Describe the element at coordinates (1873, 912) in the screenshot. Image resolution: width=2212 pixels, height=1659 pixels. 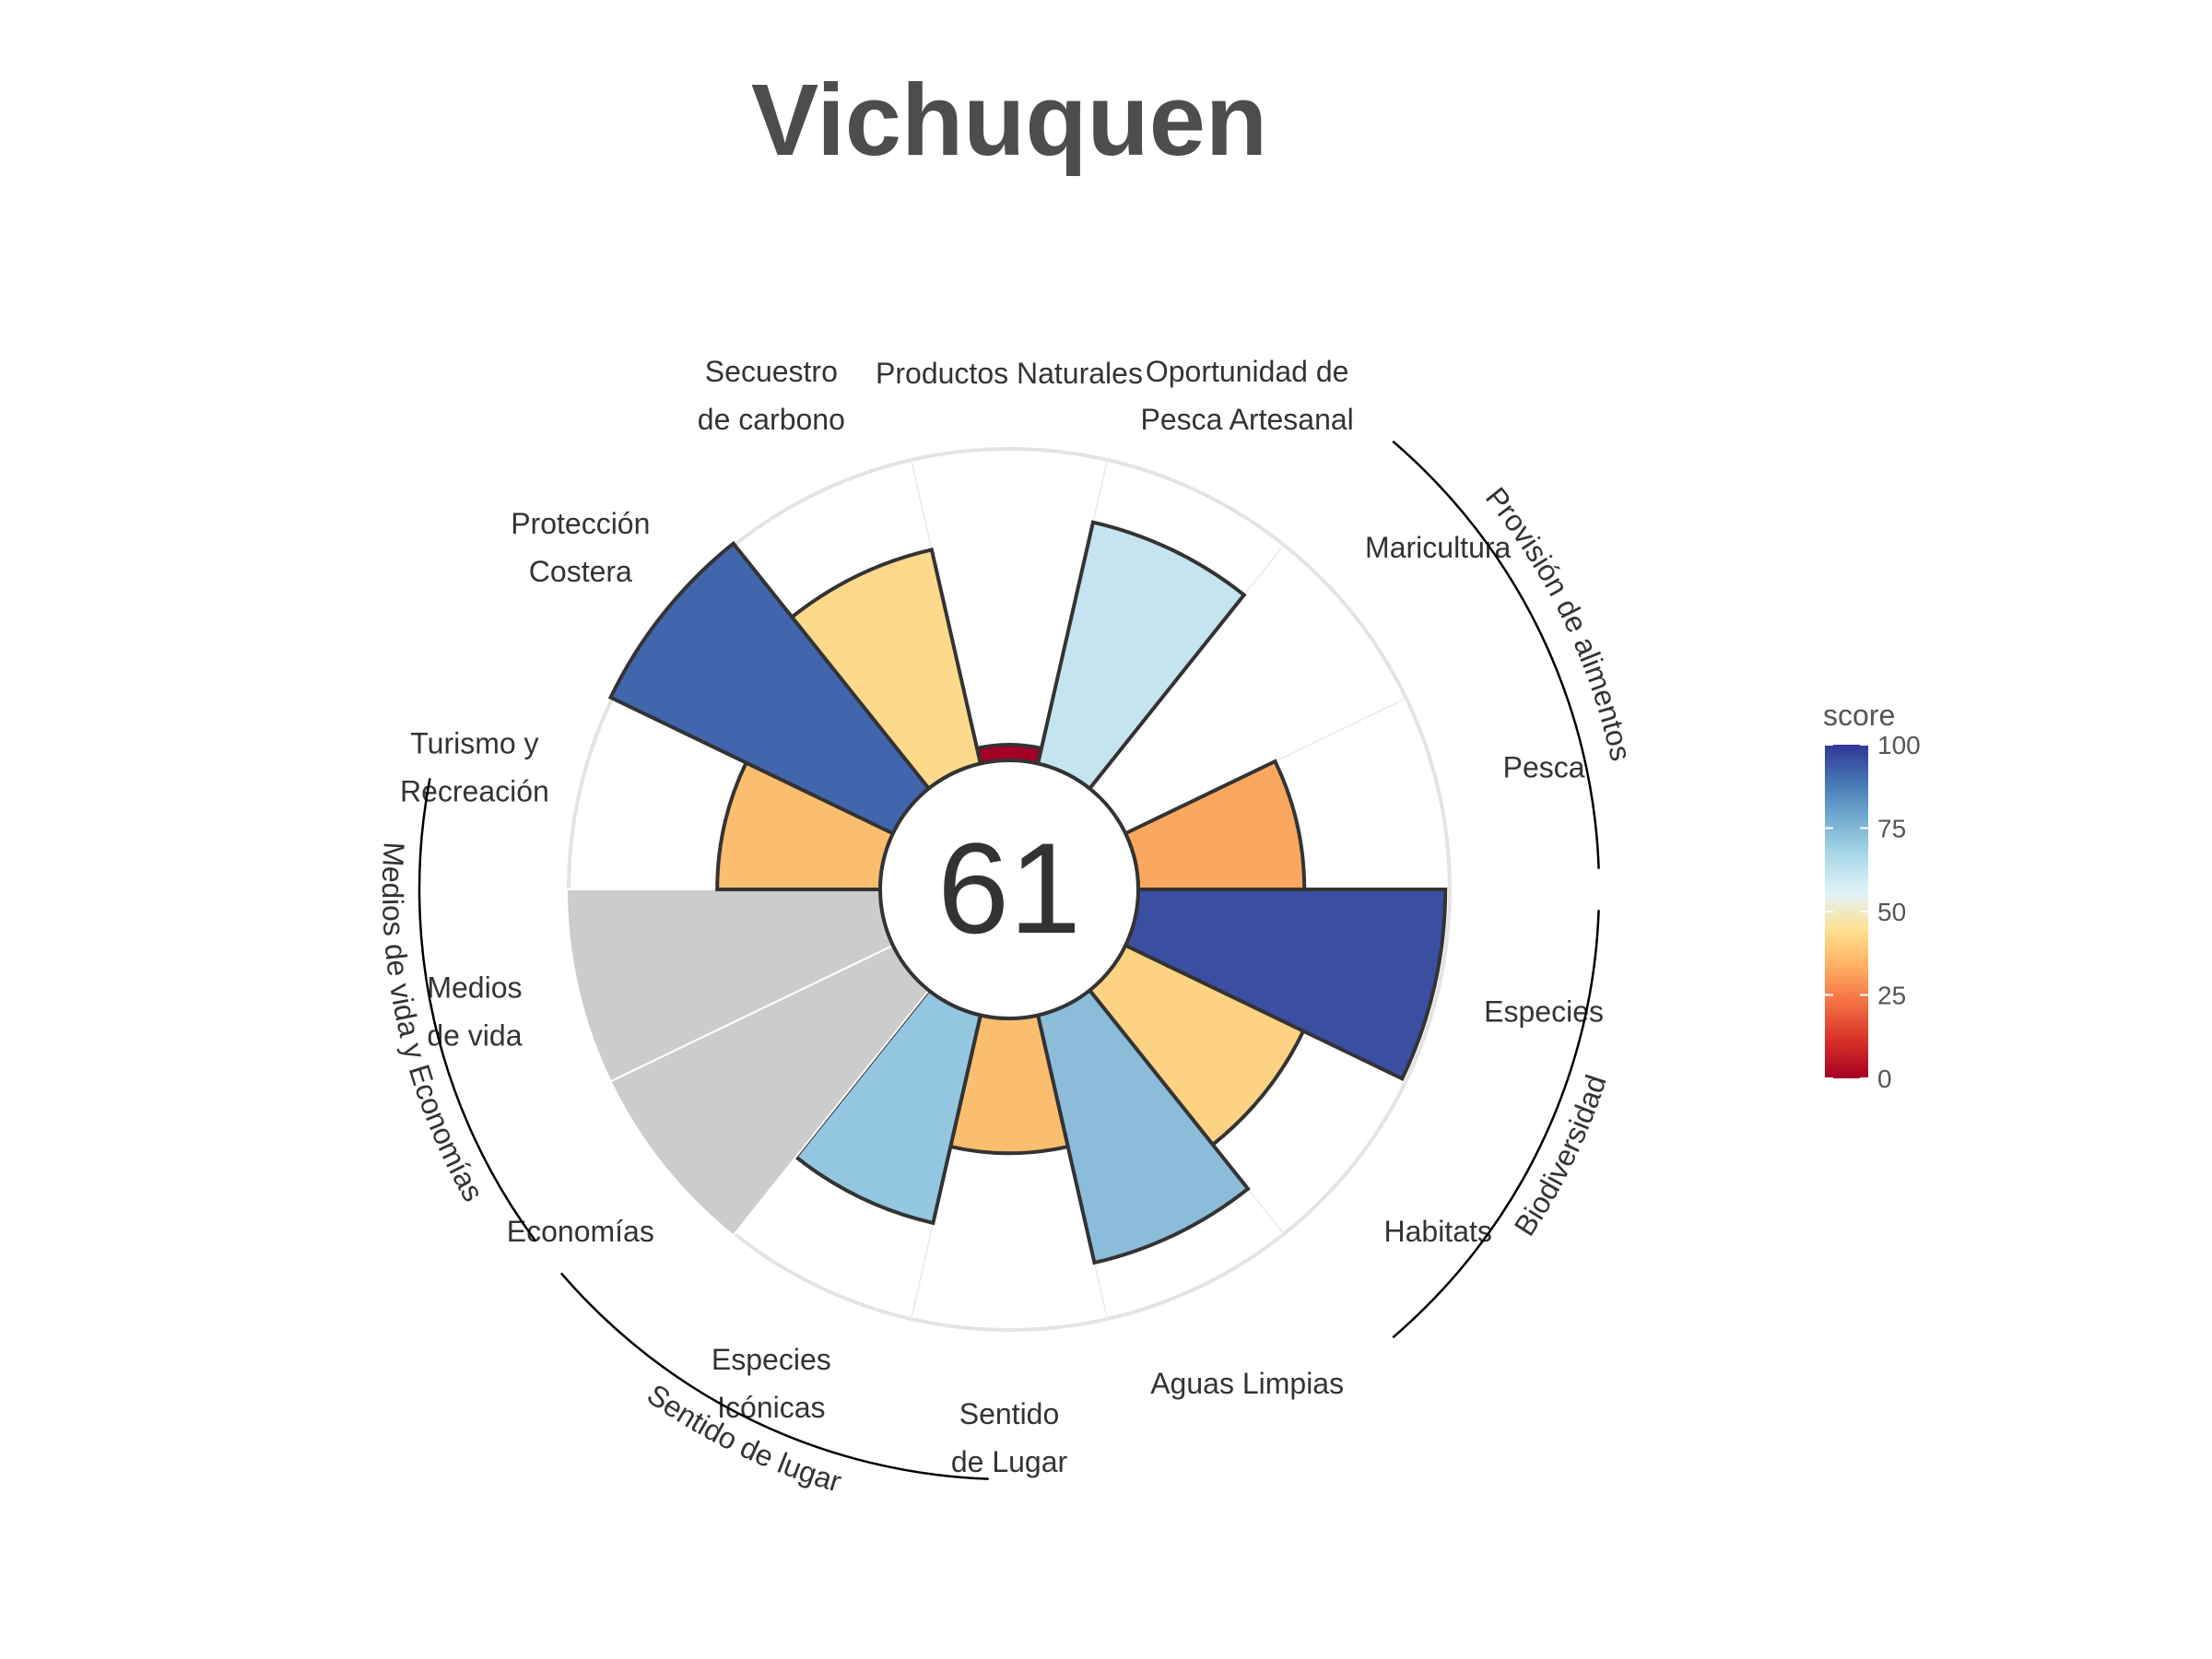
I see `legend-ticks: 100 75 50 25 0` at that location.